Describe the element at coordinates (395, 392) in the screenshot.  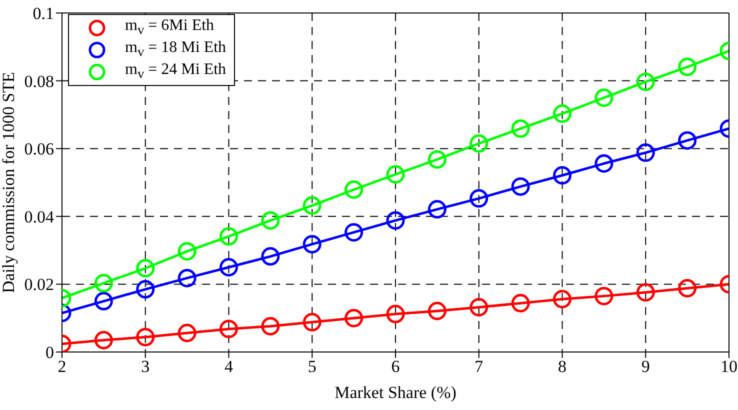
I see `x-axis-title: Market Share (%)` at that location.